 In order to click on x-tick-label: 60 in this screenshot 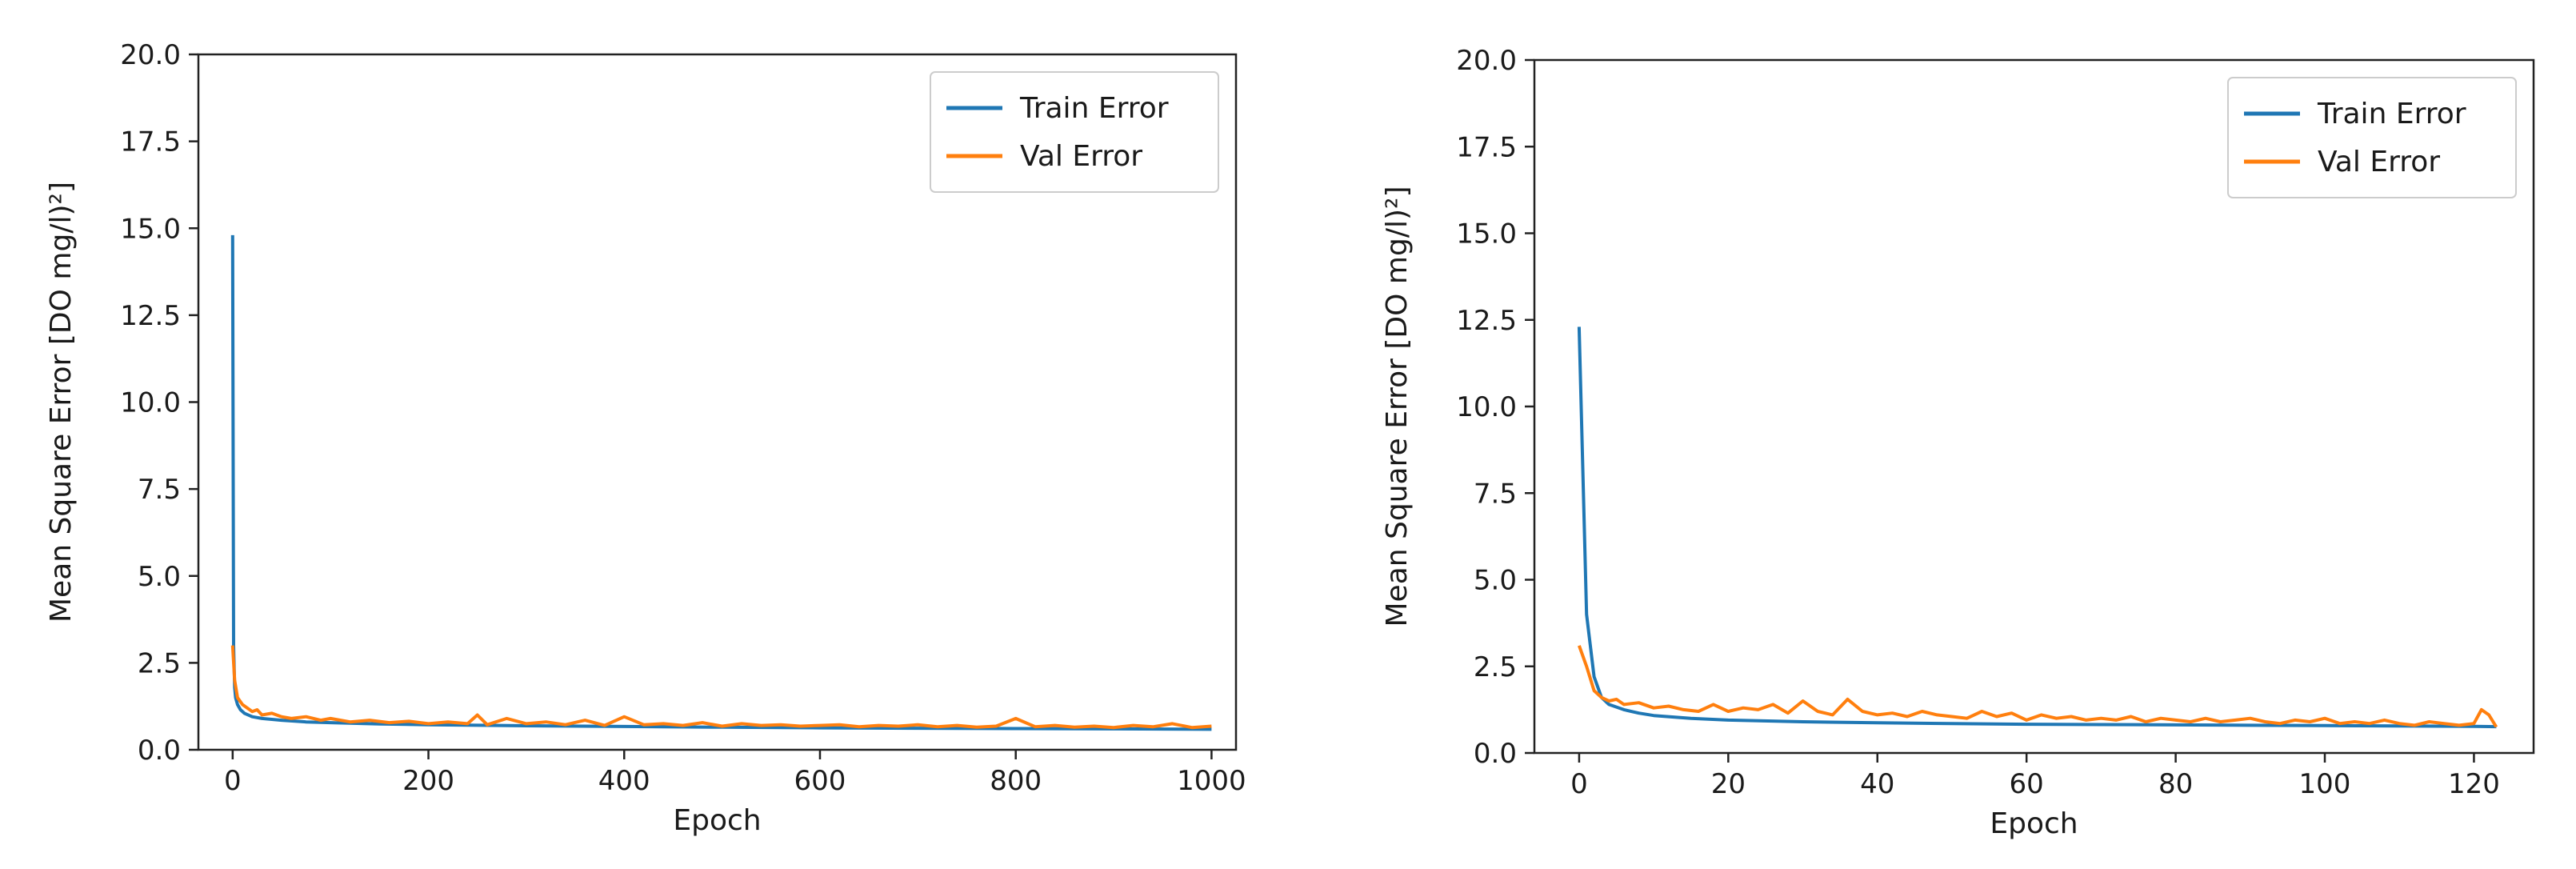, I will do `click(2027, 784)`.